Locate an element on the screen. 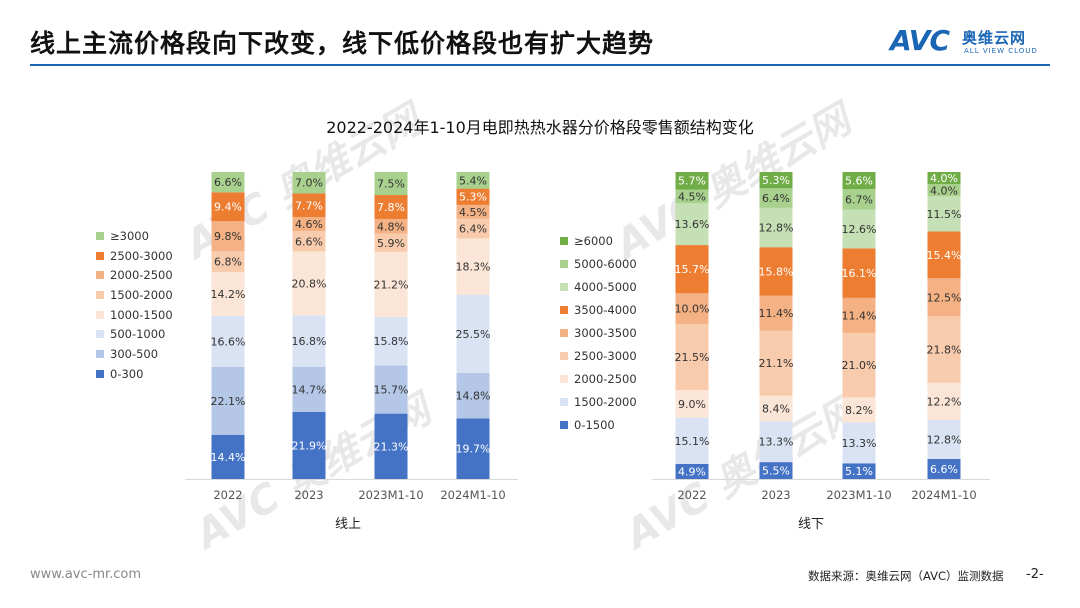 This screenshot has height=608, width=1080. data-label: 19.7% is located at coordinates (473, 449).